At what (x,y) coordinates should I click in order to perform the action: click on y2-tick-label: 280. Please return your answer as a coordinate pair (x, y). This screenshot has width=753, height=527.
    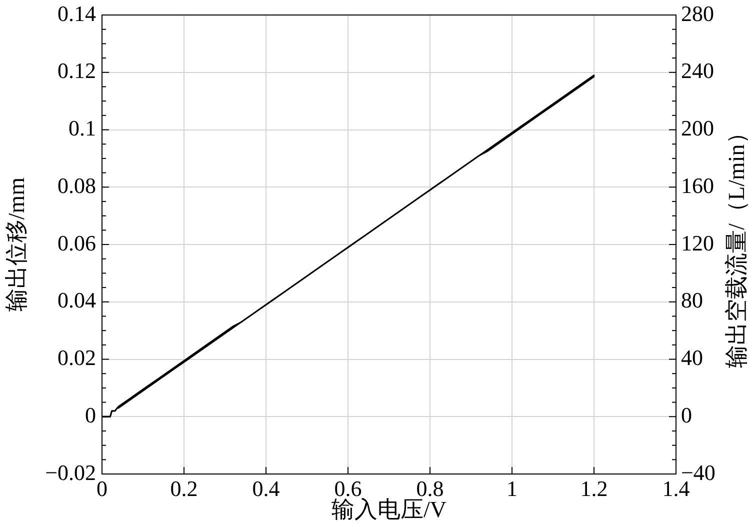
    Looking at the image, I should click on (697, 13).